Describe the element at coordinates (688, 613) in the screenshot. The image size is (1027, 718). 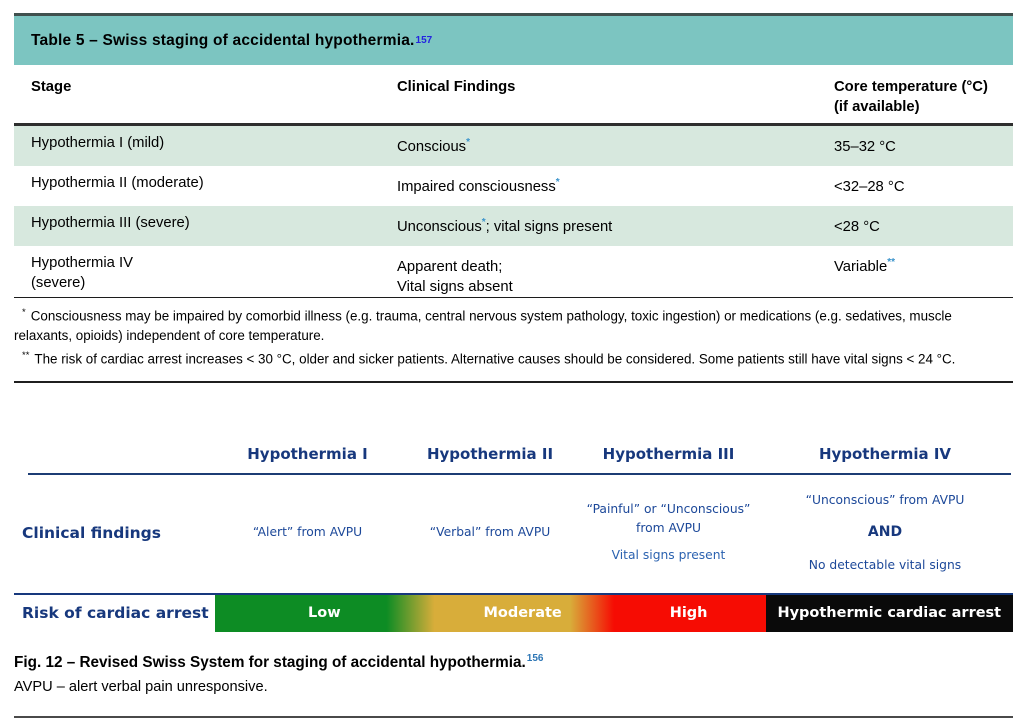
I see `risk-segment-high: High` at that location.